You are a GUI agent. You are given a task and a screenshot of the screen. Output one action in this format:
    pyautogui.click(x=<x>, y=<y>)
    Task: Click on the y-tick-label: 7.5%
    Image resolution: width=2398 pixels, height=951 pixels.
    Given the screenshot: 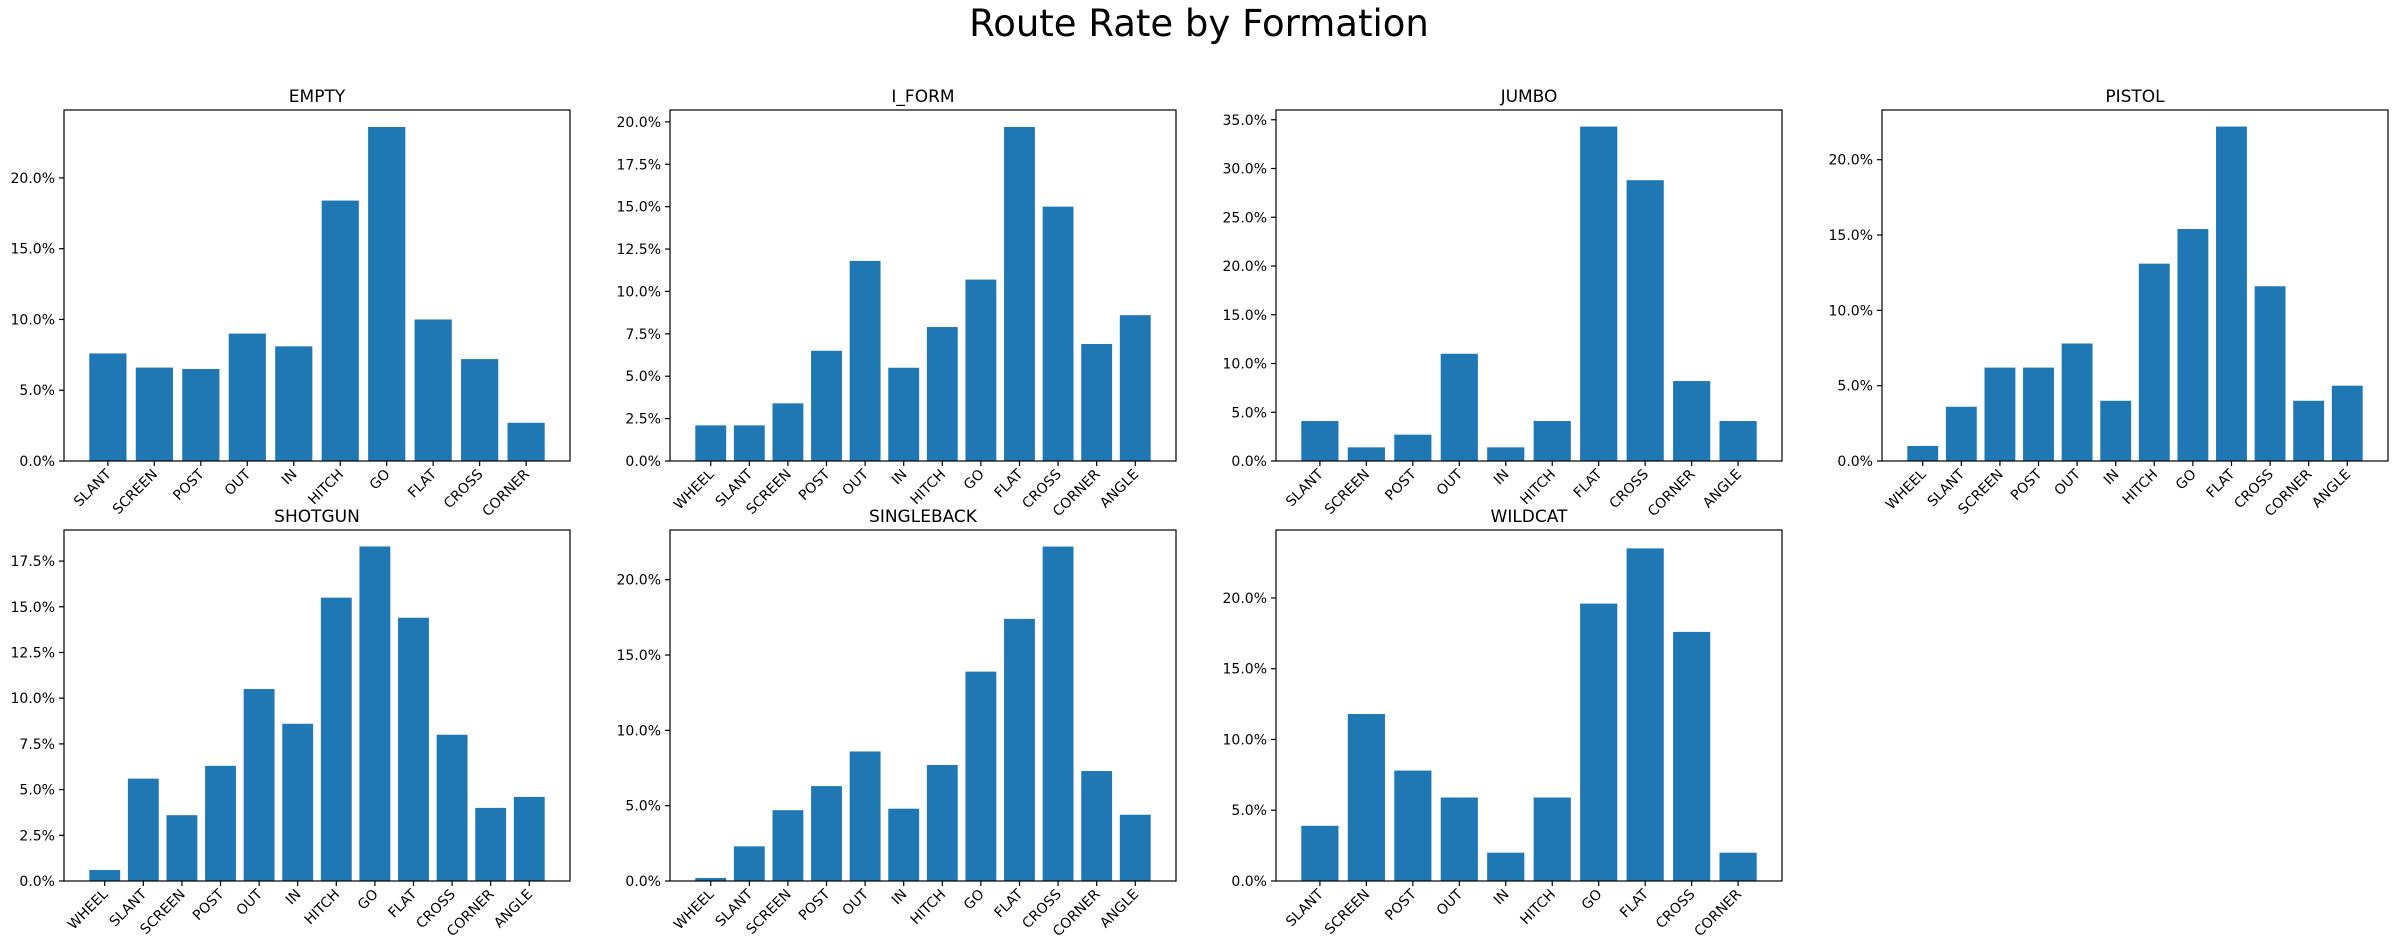 What is the action you would take?
    pyautogui.click(x=37, y=745)
    